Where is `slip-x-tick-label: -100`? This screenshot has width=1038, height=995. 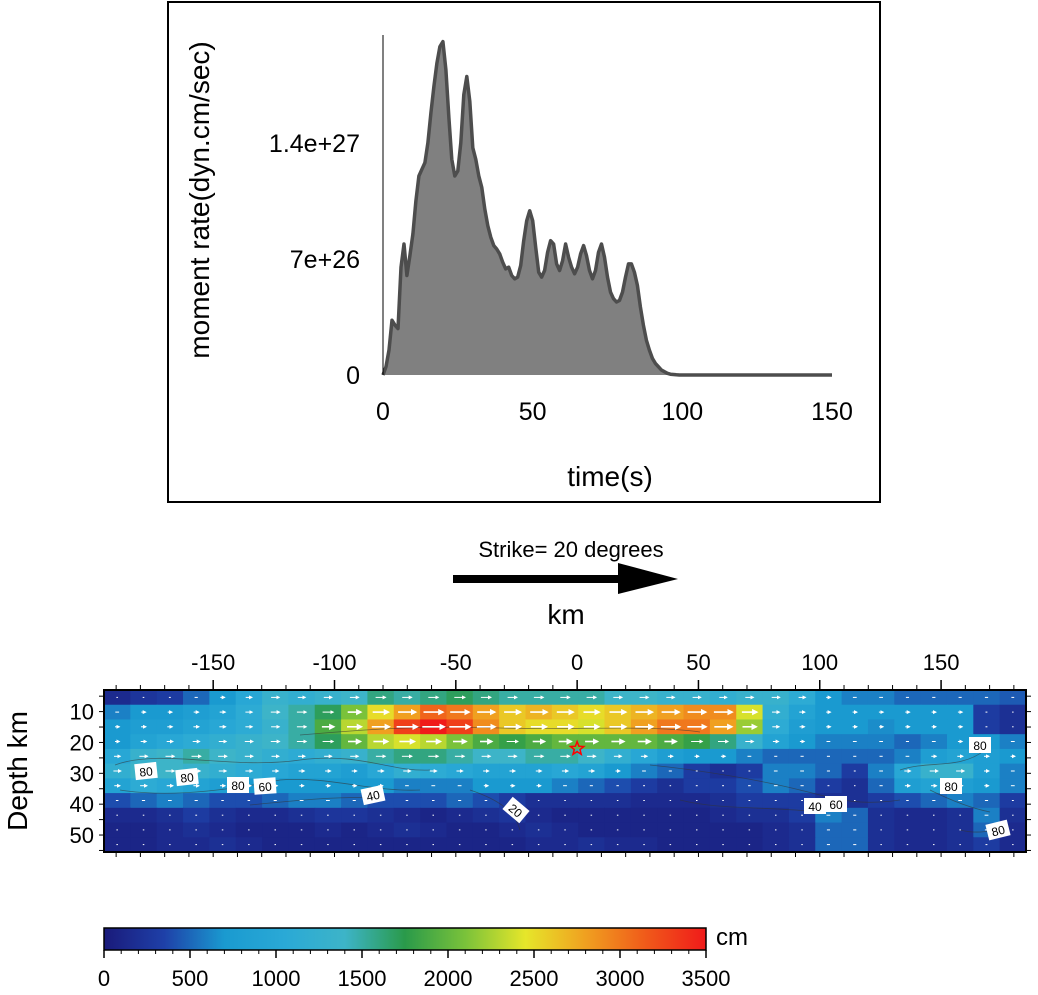 slip-x-tick-label: -100 is located at coordinates (334, 662).